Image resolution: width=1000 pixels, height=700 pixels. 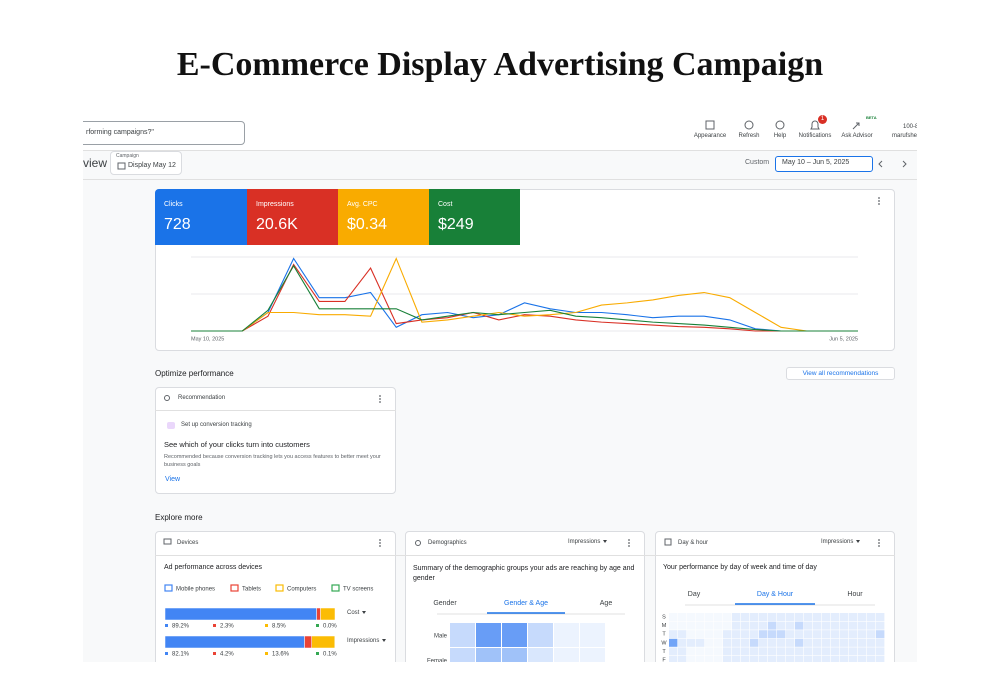 What do you see at coordinates (815, 136) in the screenshot?
I see `action-label: Notifications` at bounding box center [815, 136].